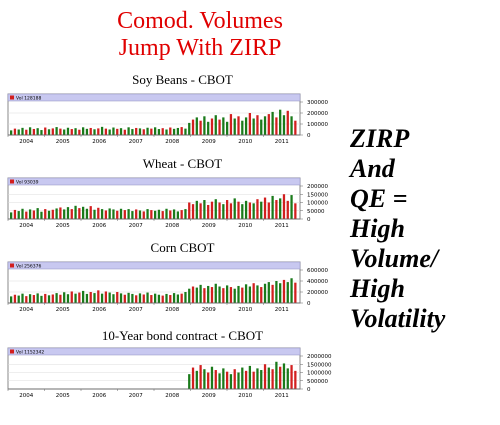 The image size is (500, 425). I want to click on y-tick-label: 1000000, so click(319, 374).